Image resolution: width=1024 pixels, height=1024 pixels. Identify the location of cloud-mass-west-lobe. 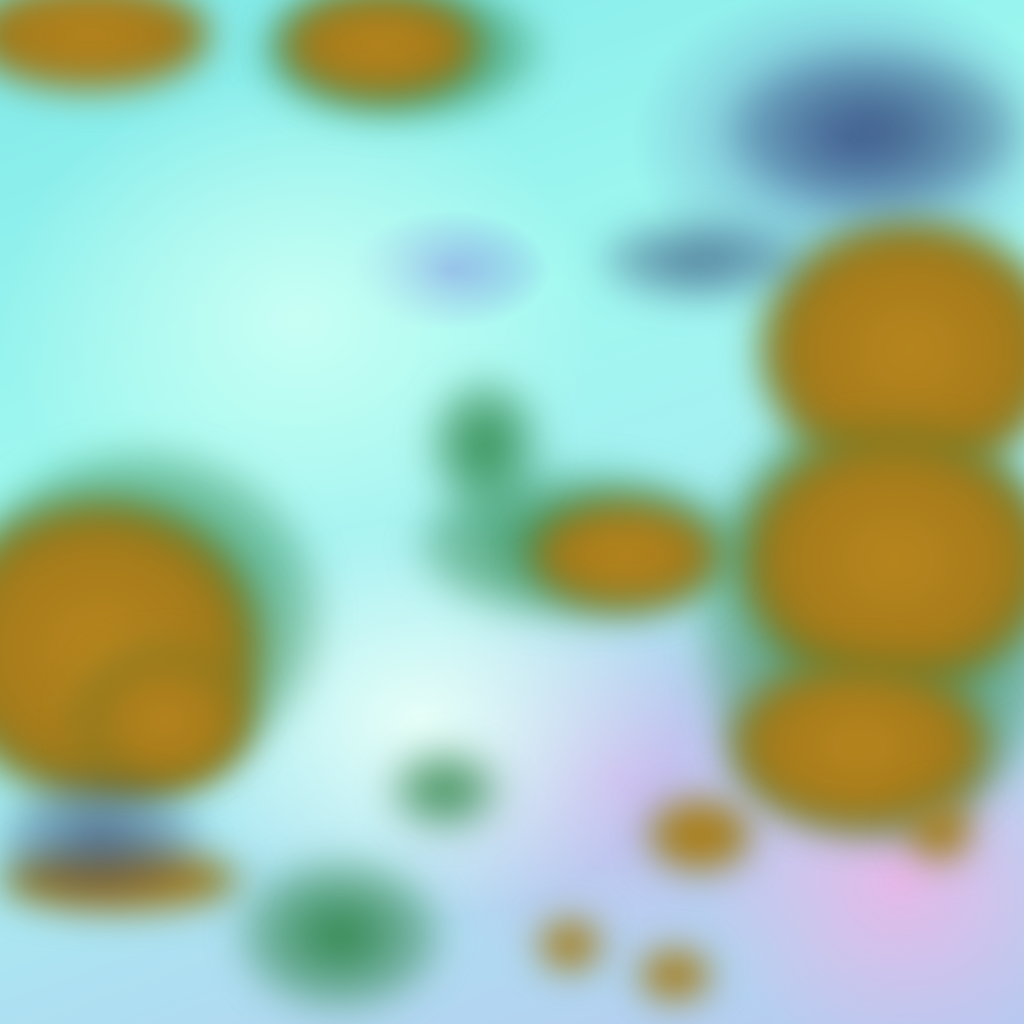
(165, 720).